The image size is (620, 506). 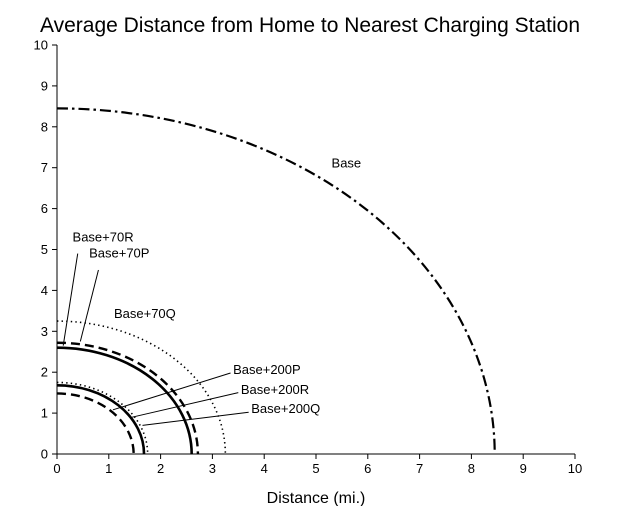 I want to click on series-arc-base-70r, so click(x=124, y=400).